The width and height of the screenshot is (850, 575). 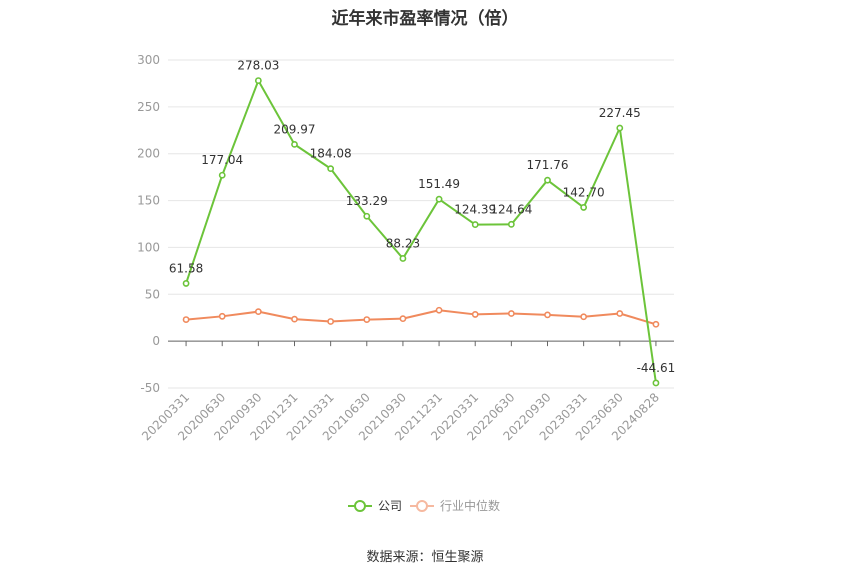 I want to click on data-label: 88.23, so click(x=403, y=243).